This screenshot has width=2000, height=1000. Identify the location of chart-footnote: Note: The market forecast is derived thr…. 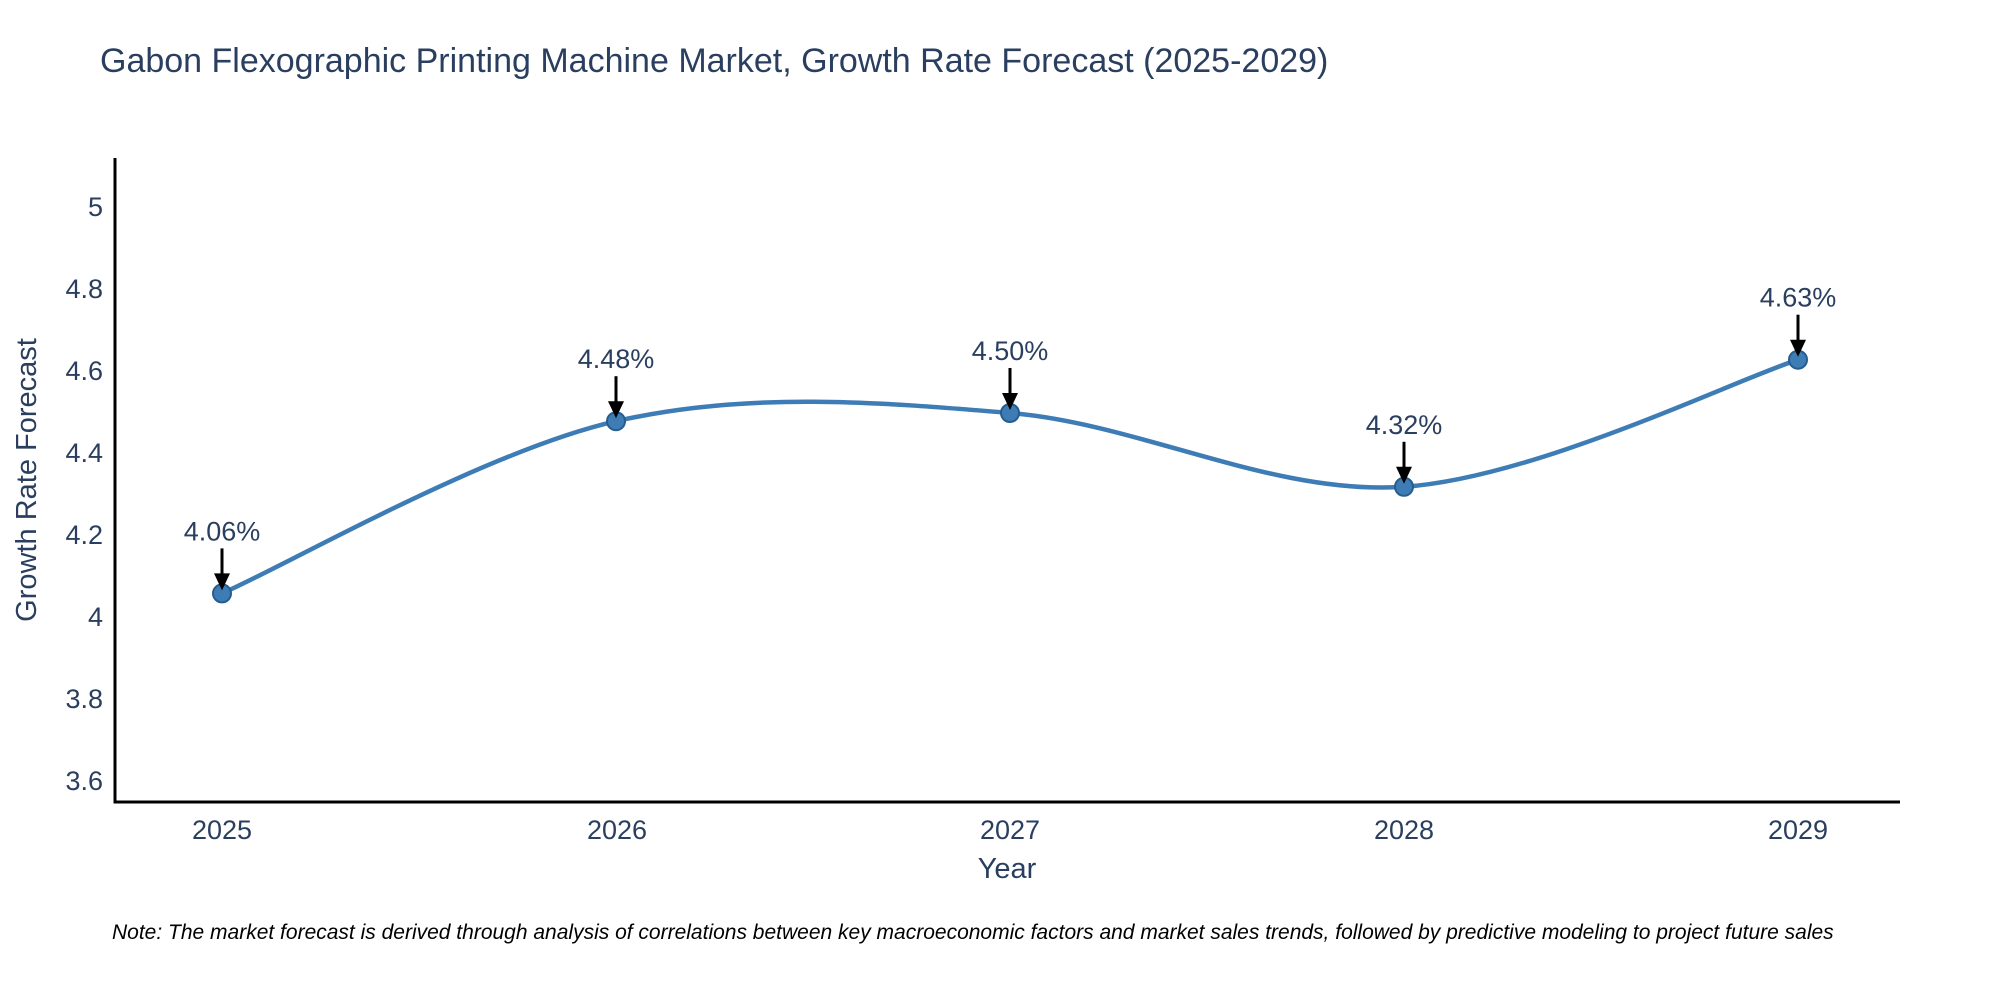
(973, 932).